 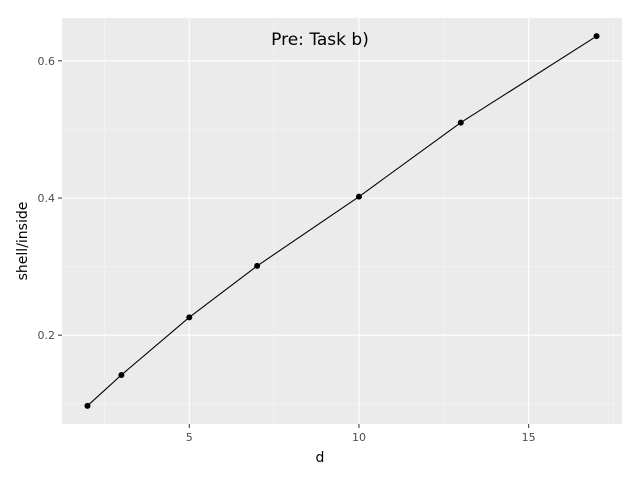 What do you see at coordinates (47, 335) in the screenshot?
I see `y-tick-label-0: 0.2` at bounding box center [47, 335].